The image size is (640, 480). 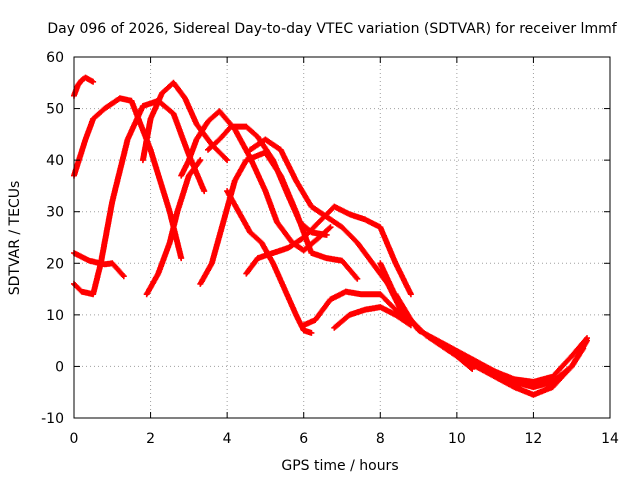 I want to click on y-tick-label: 0, so click(x=59, y=367).